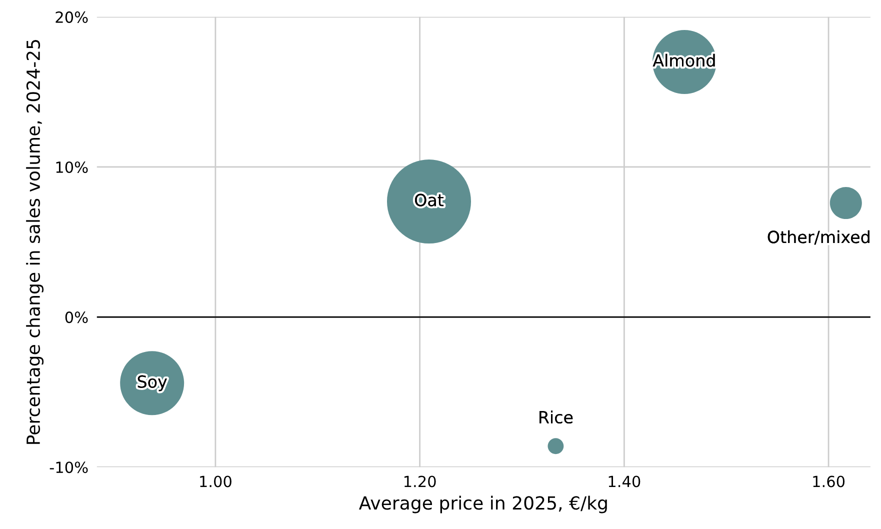 The image size is (881, 529). I want to click on x-tick-label: 1.20, so click(420, 482).